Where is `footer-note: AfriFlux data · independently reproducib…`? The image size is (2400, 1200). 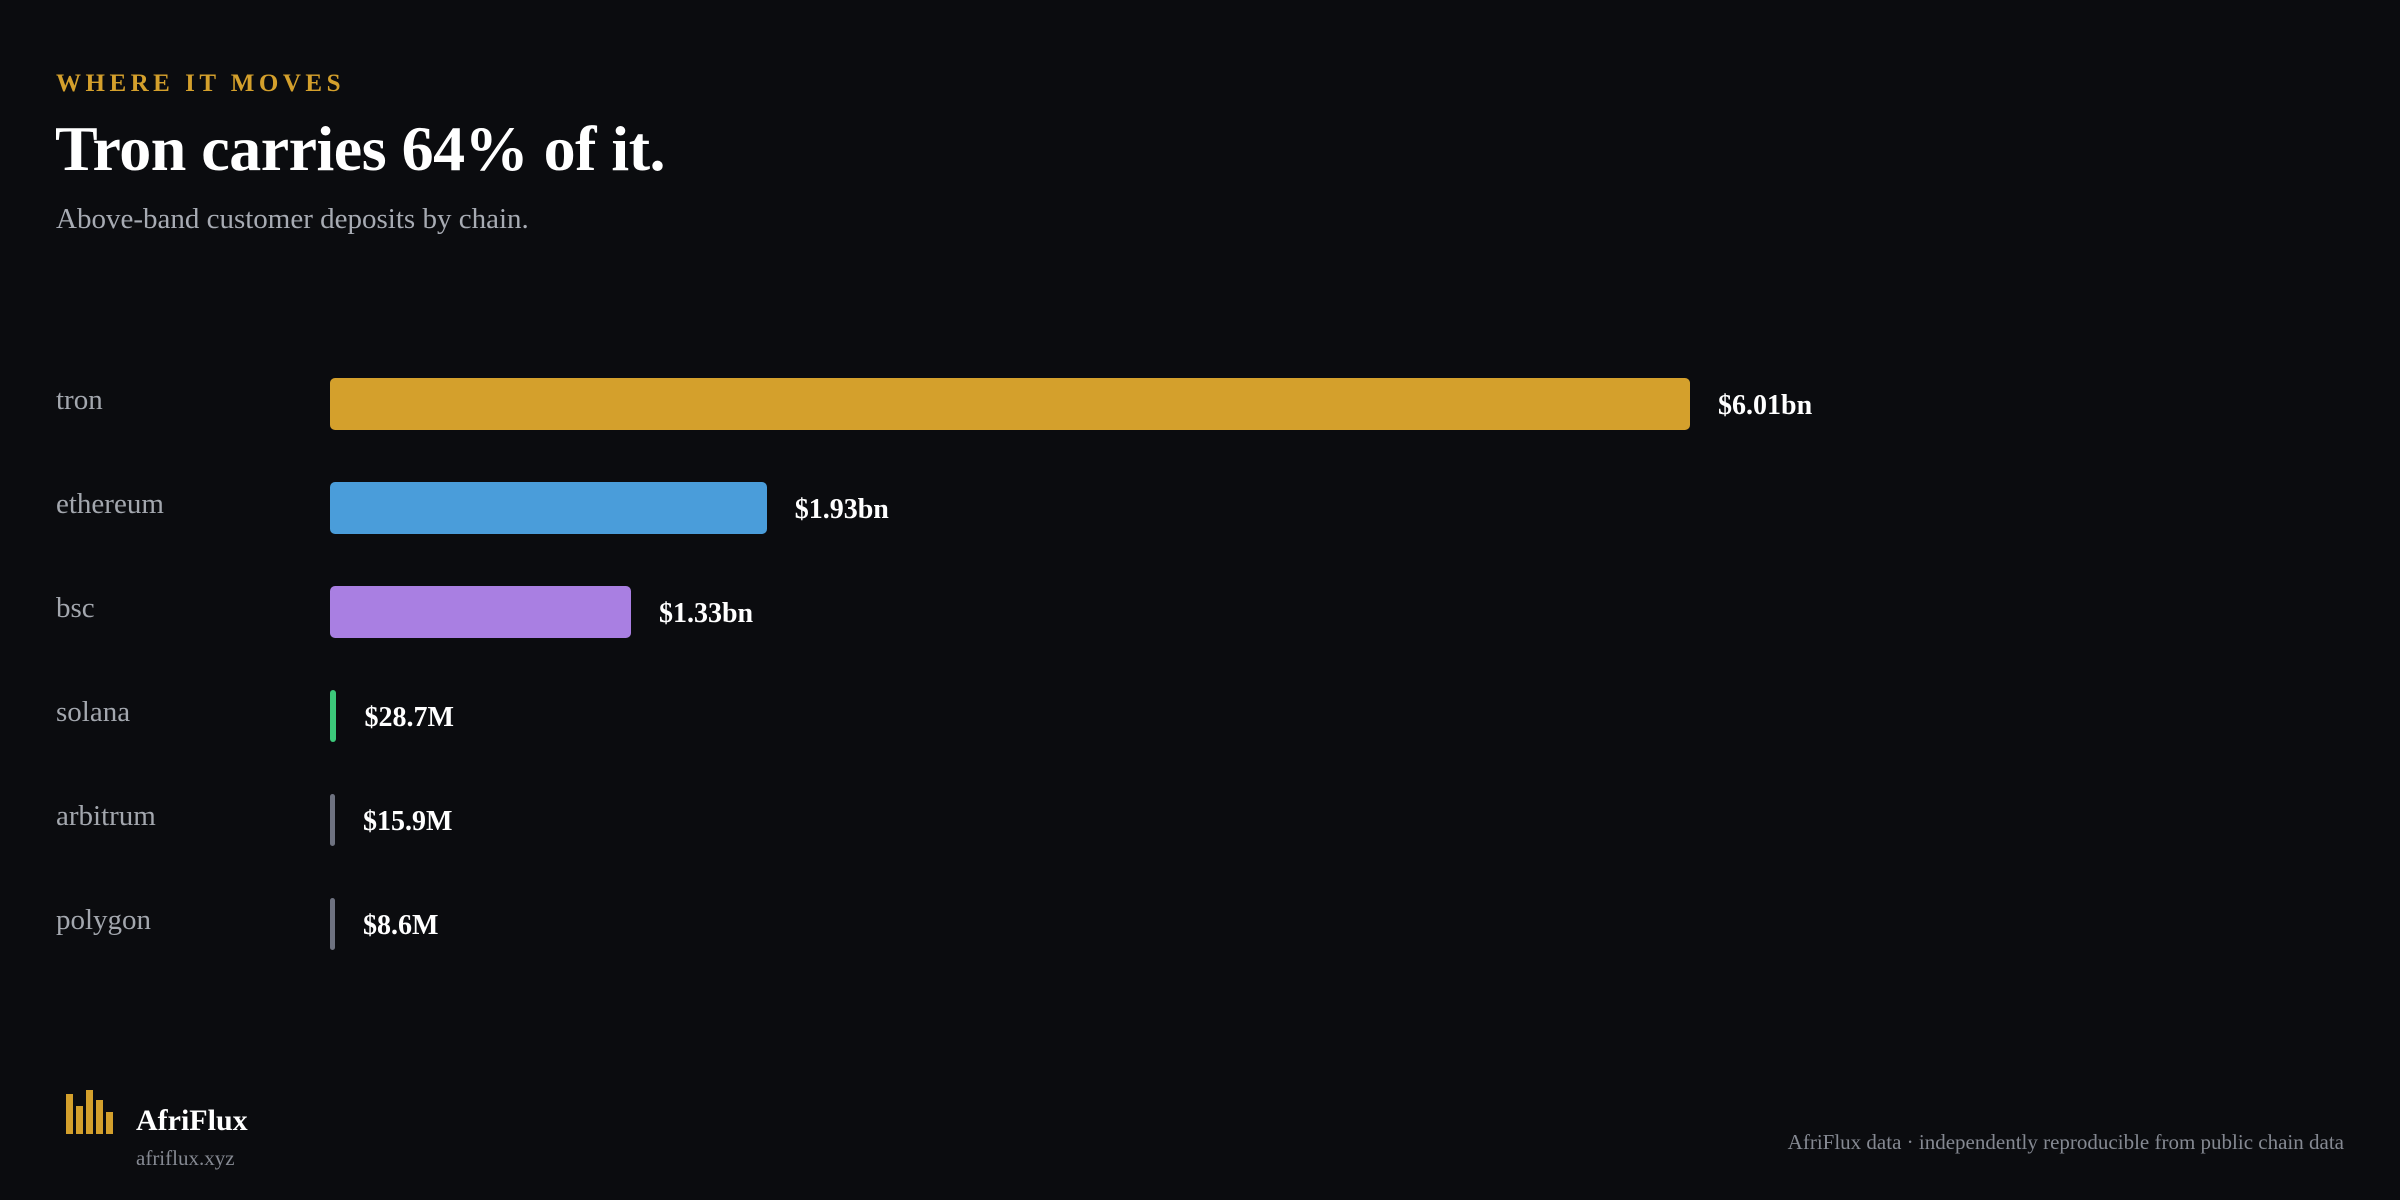 footer-note: AfriFlux data · independently reproducib… is located at coordinates (2065, 1142).